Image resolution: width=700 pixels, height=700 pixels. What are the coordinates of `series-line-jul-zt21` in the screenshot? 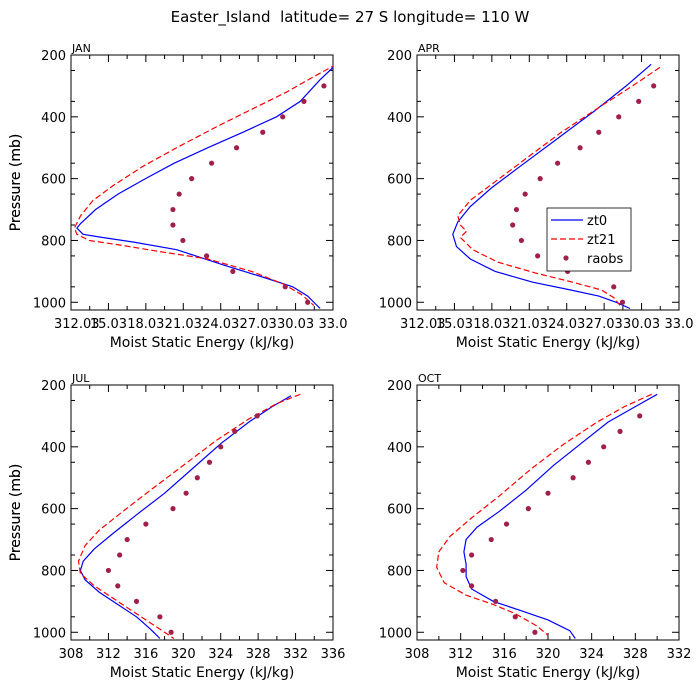 It's located at (189, 516).